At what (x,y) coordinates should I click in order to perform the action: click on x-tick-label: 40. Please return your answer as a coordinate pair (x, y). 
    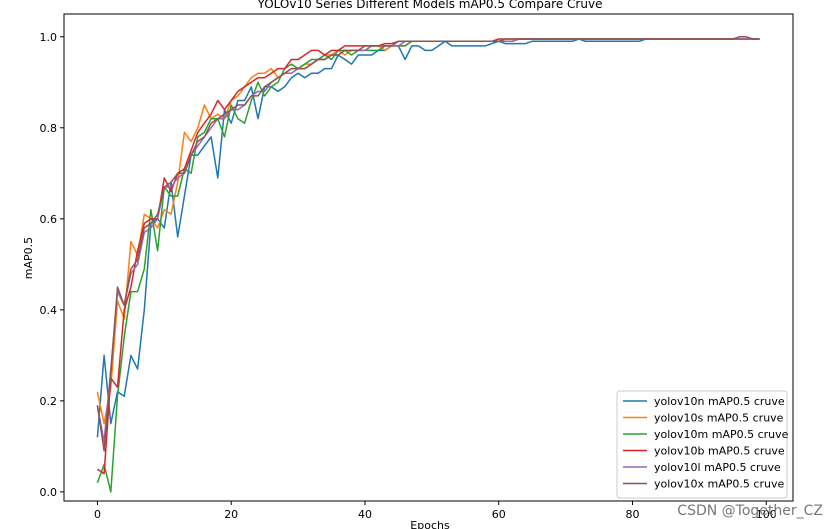
    Looking at the image, I should click on (365, 514).